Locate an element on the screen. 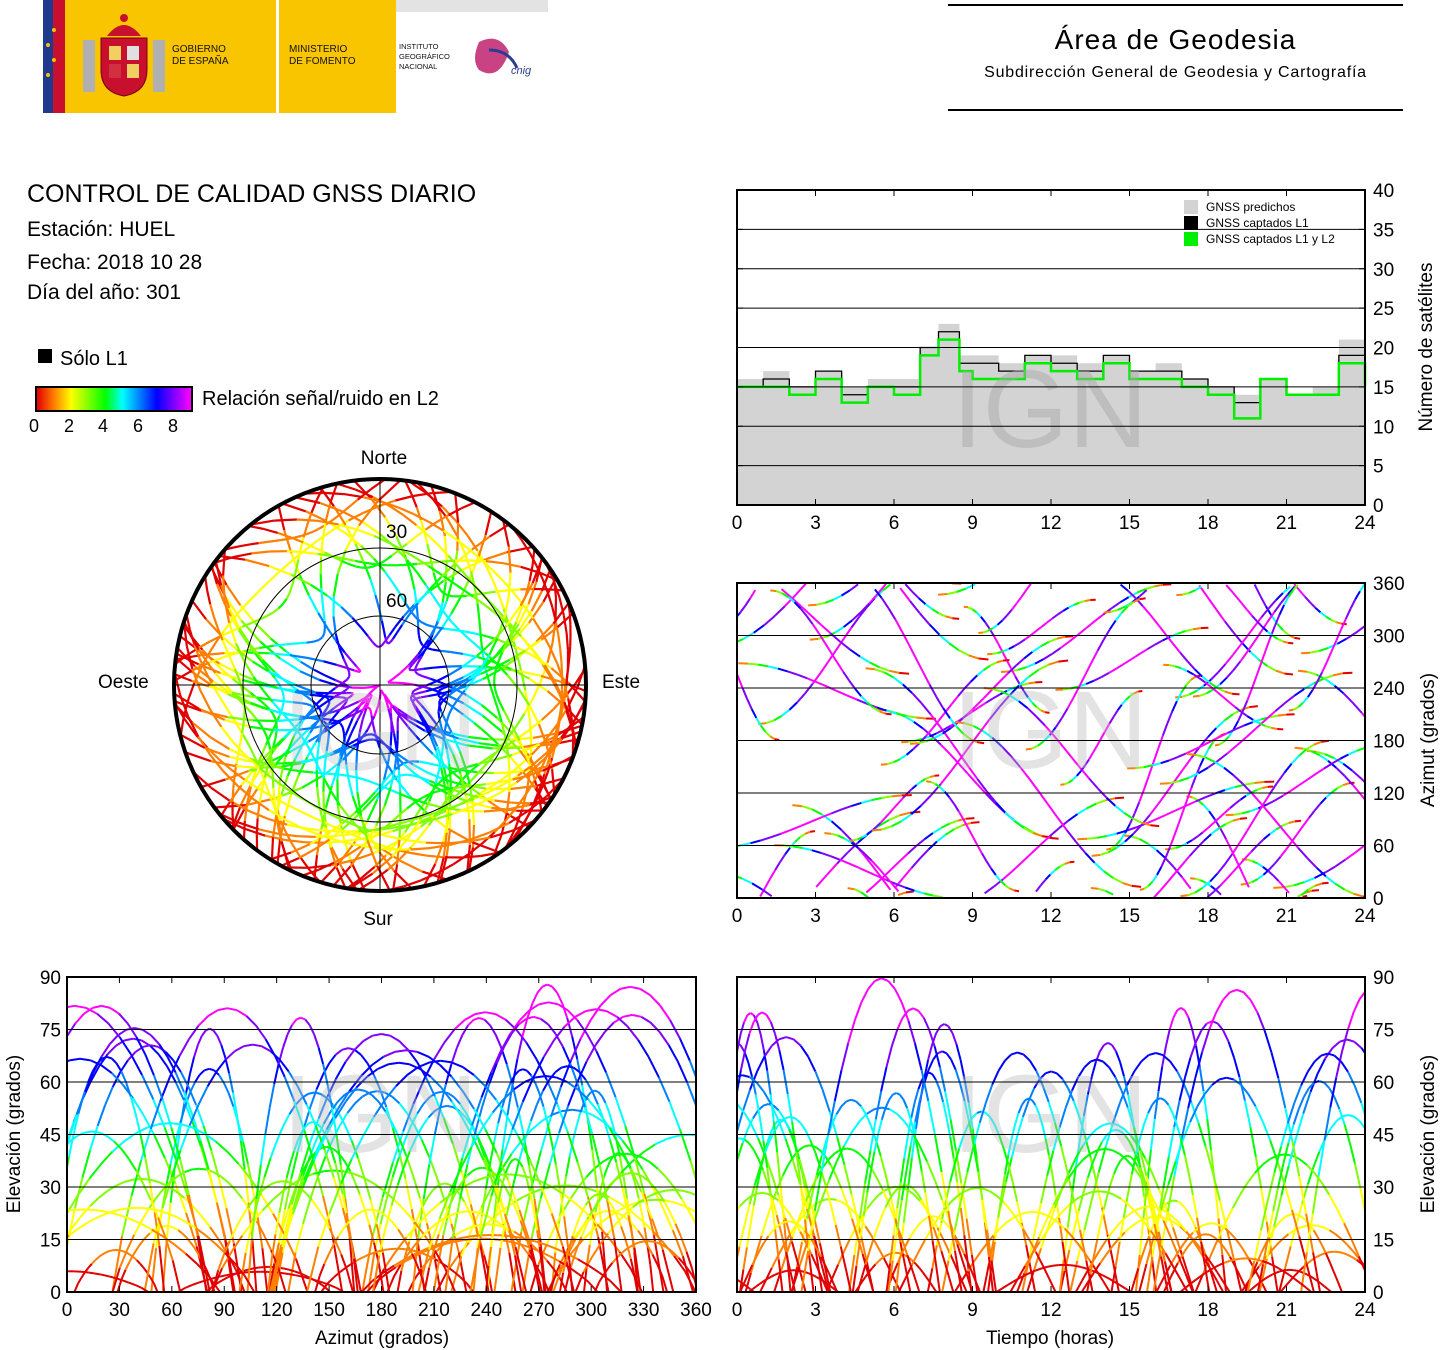  x-tick-label: 0 is located at coordinates (737, 916).